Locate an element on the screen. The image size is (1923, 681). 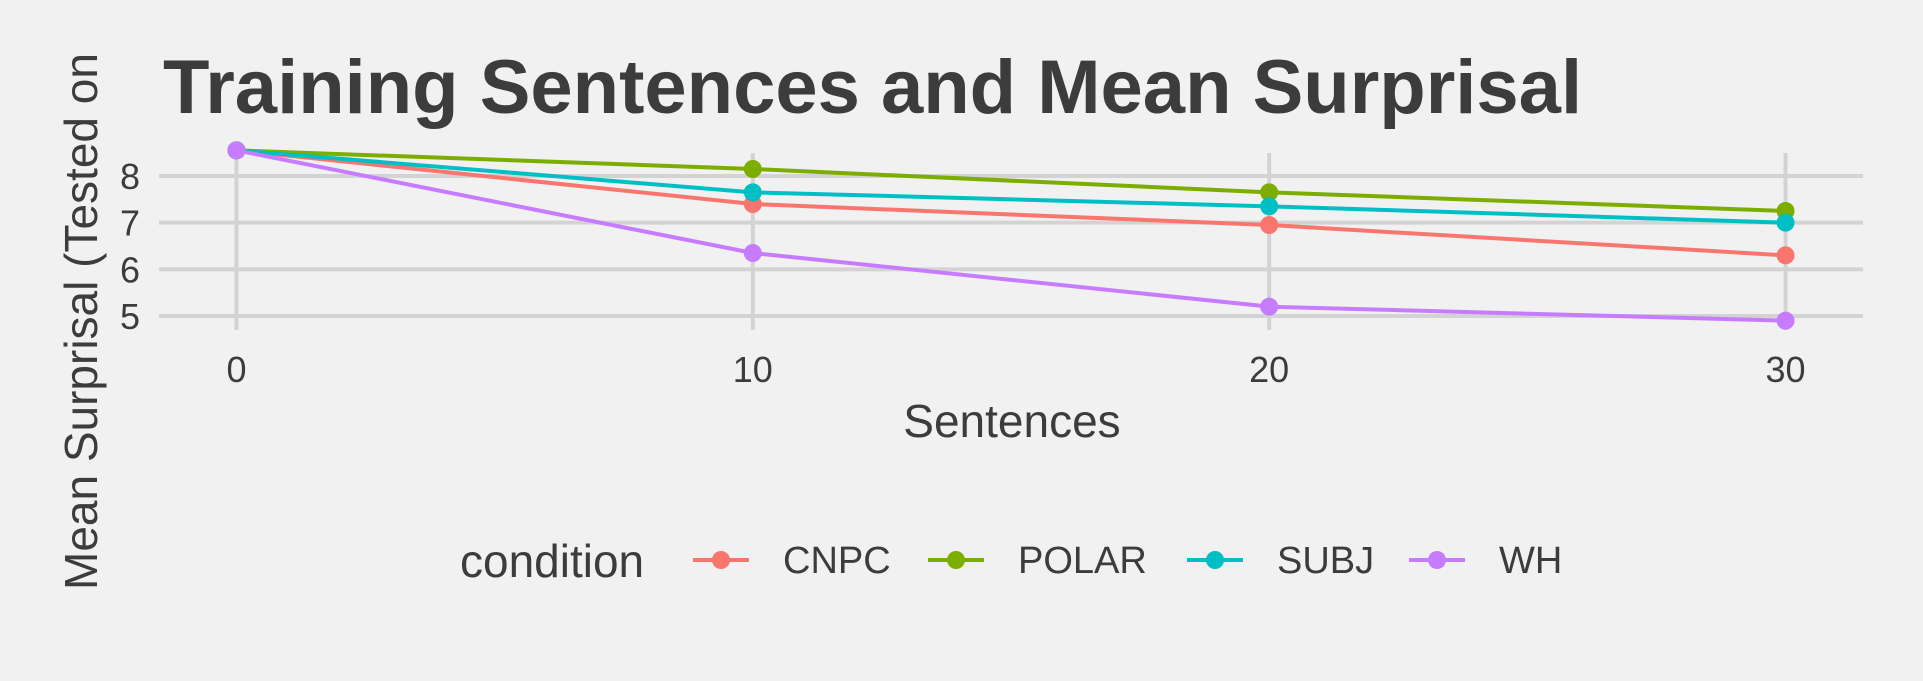
legend-item-polar: POLAR is located at coordinates (1037, 561).